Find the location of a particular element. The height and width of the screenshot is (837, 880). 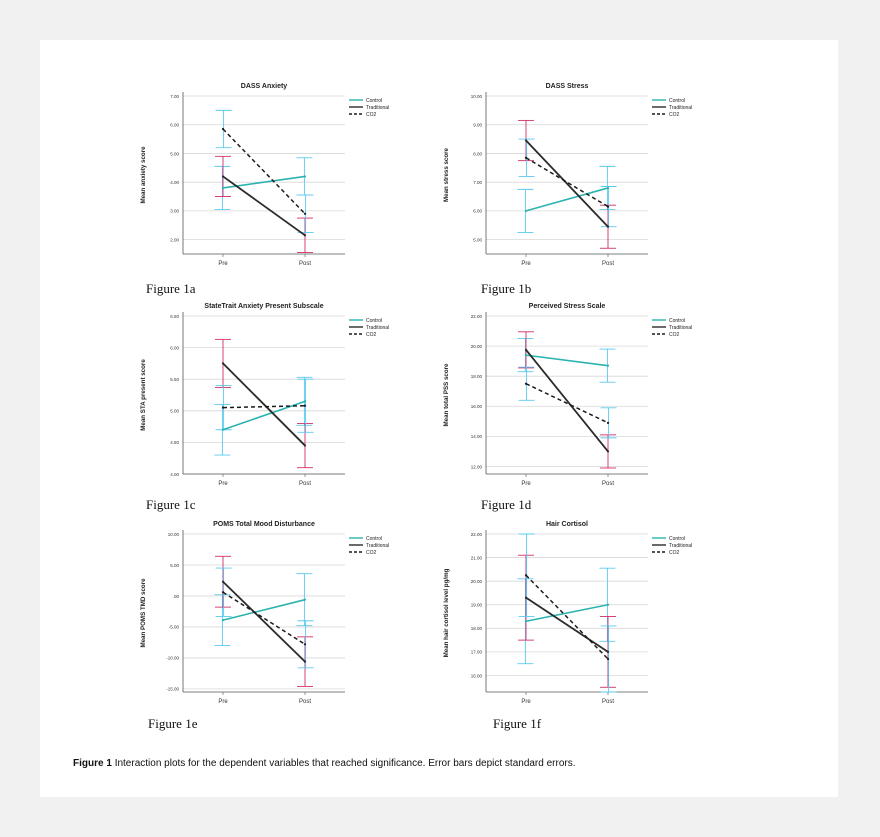

y-tick-label: 14.00 is located at coordinates (477, 436).